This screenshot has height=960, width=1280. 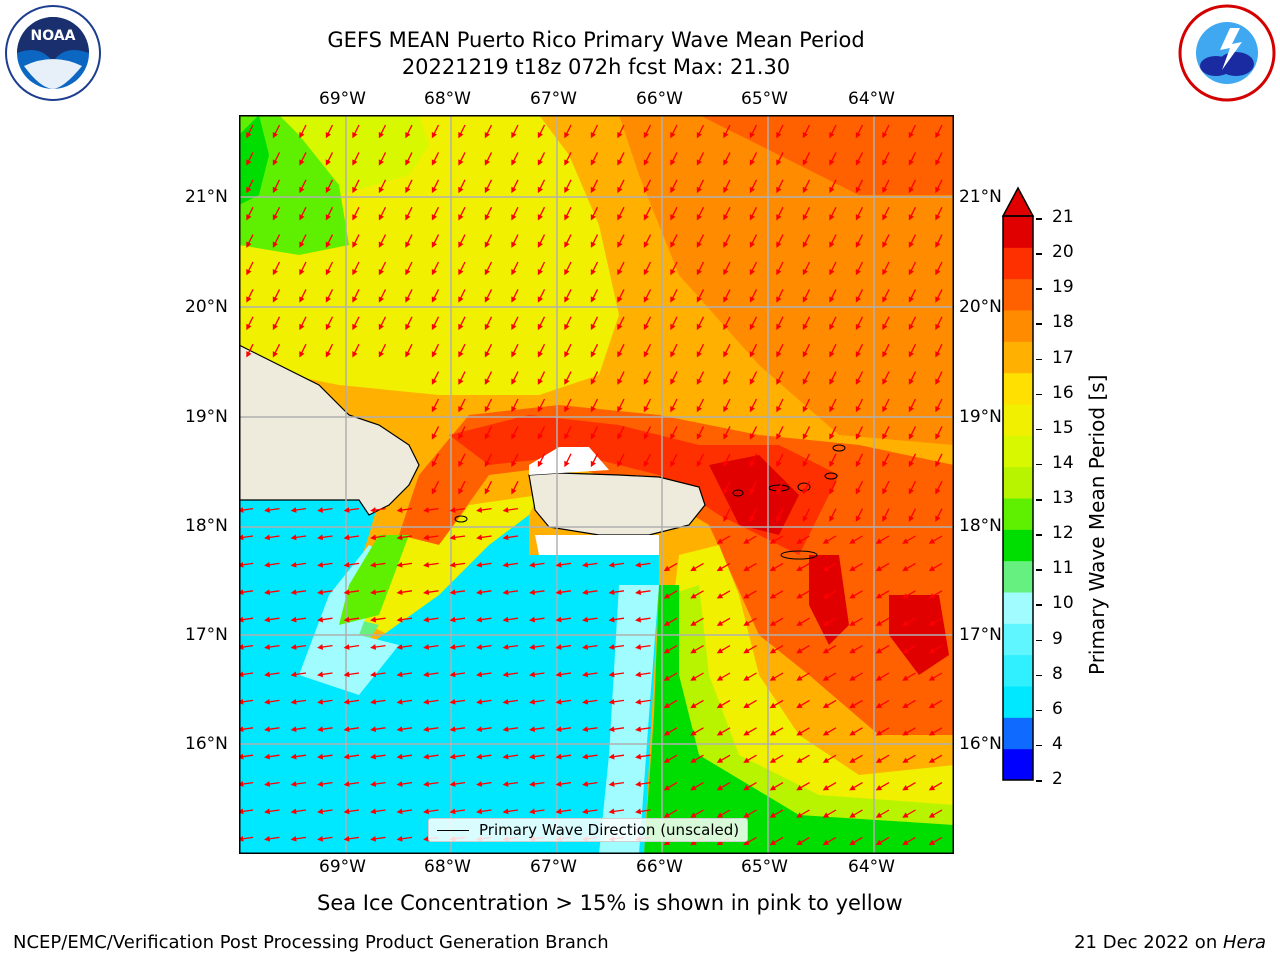 What do you see at coordinates (871, 99) in the screenshot?
I see `lon-label-top: 64°W` at bounding box center [871, 99].